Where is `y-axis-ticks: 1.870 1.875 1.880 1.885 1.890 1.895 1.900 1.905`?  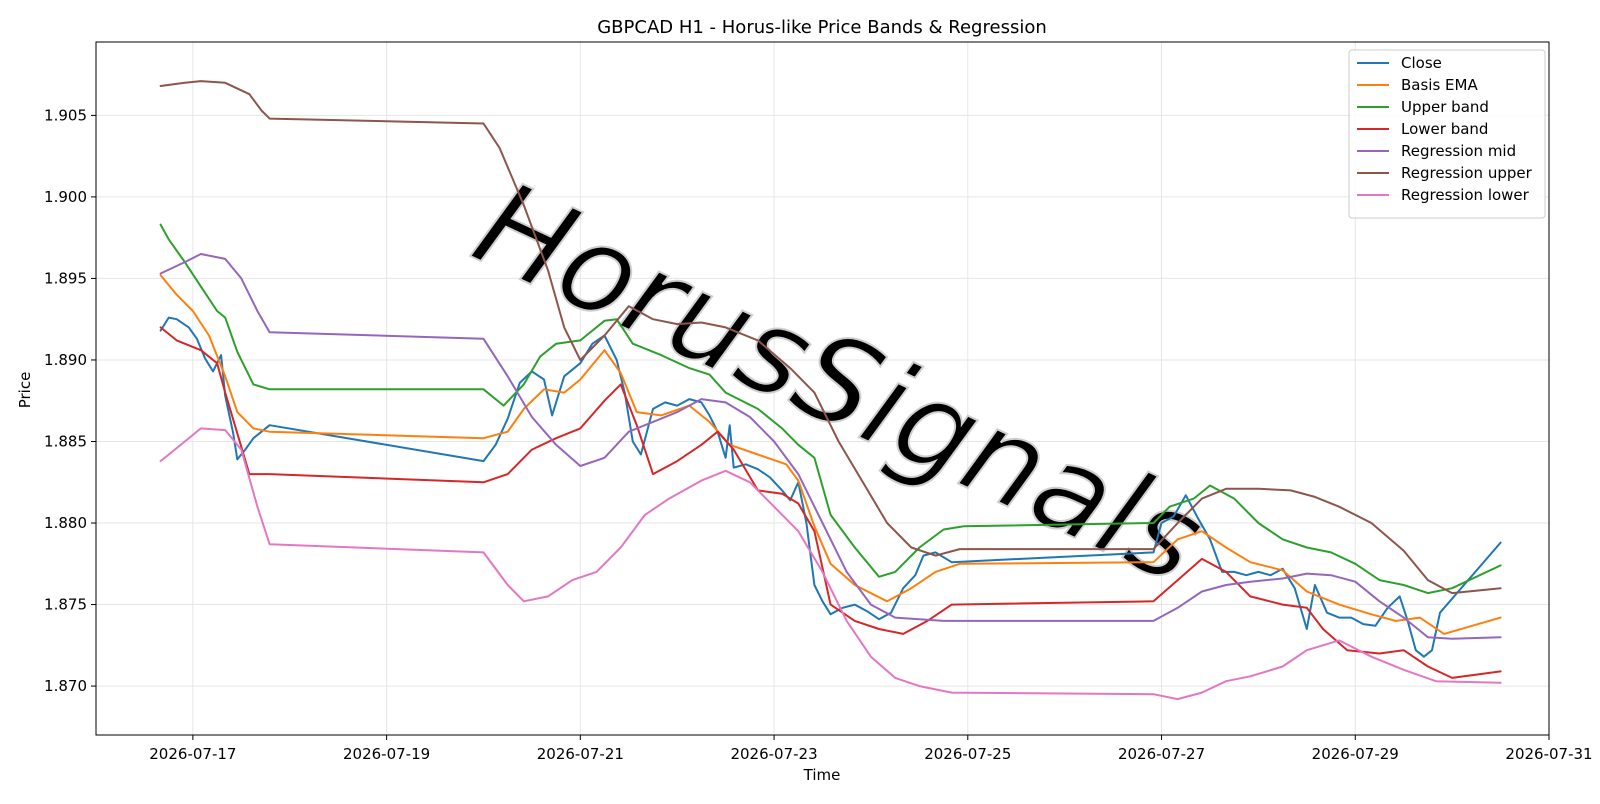 y-axis-ticks: 1.870 1.875 1.880 1.885 1.890 1.895 1.900 1.905 is located at coordinates (70, 400).